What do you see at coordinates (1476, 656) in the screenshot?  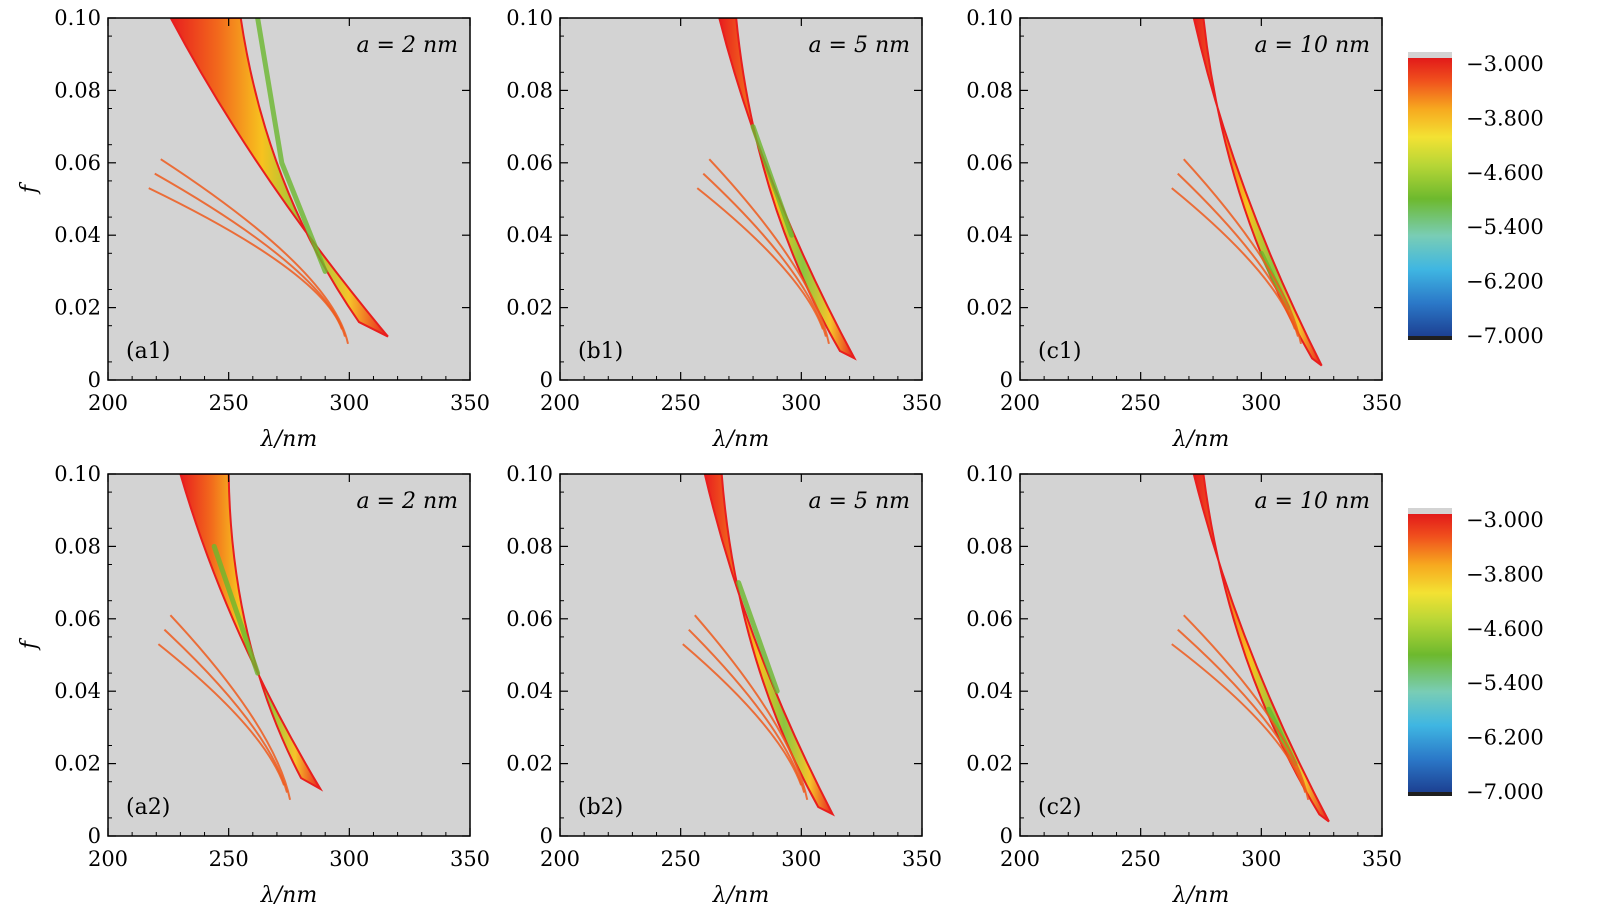 I see `colorbar-bottom: −3.000 −3.800 −4.600 −5.400 −6.200 −7.000` at bounding box center [1476, 656].